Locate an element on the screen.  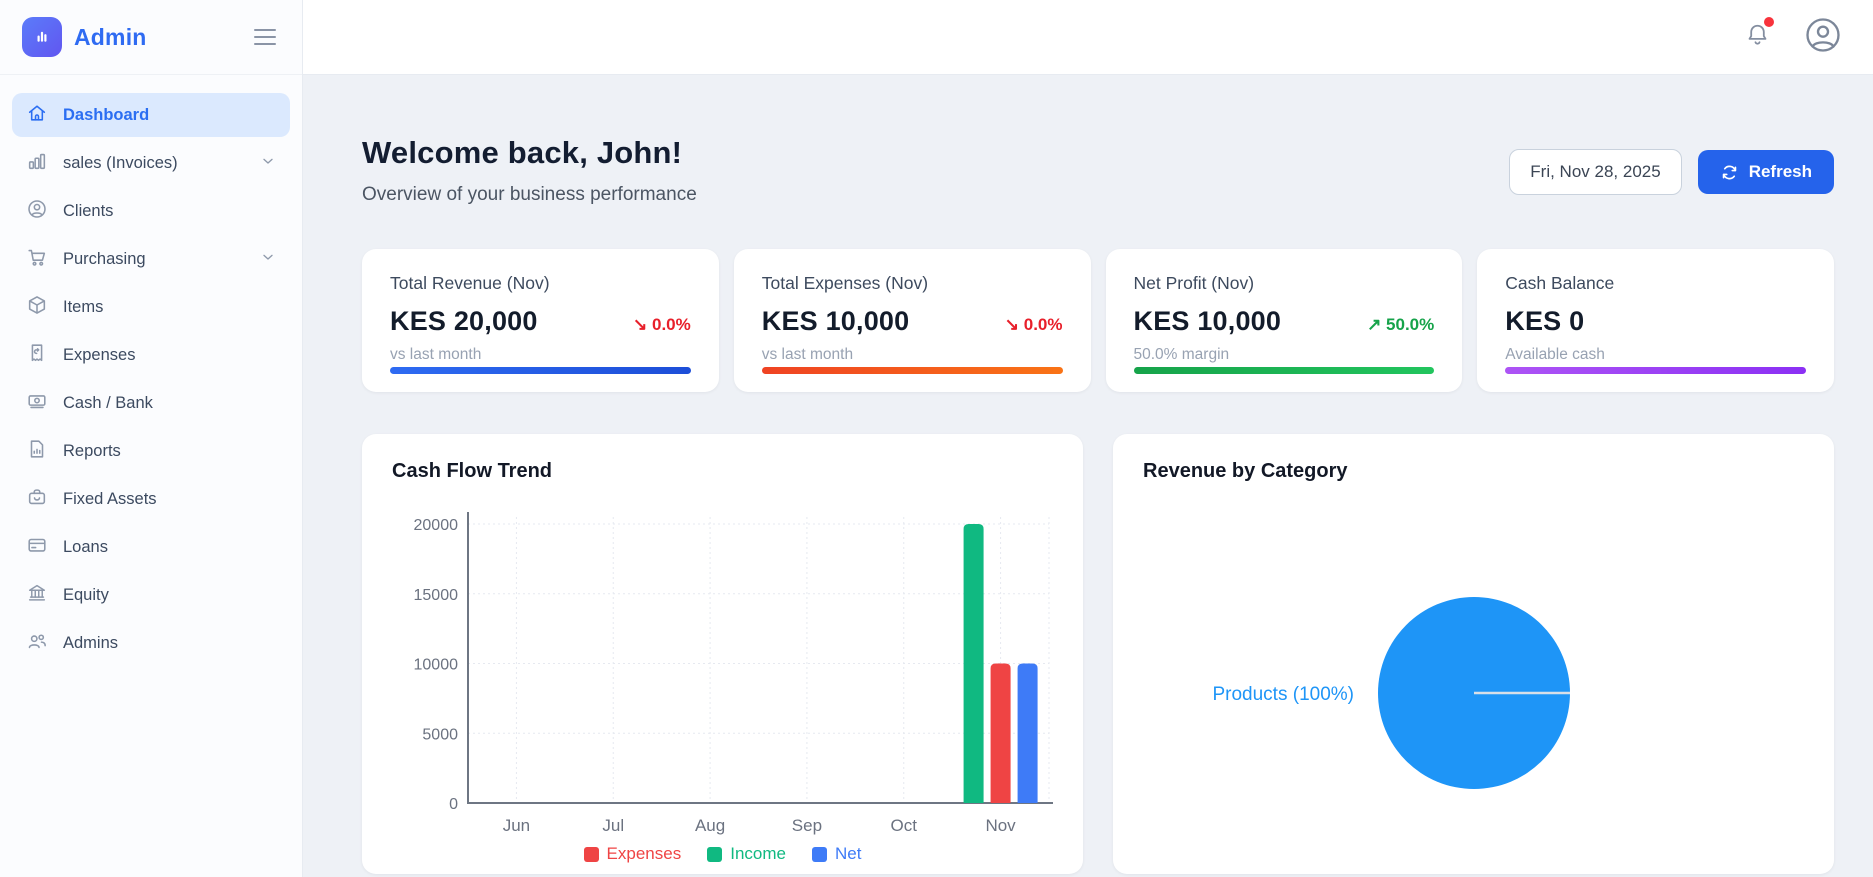
sidebar-item-equity: Equity is located at coordinates (151, 595).